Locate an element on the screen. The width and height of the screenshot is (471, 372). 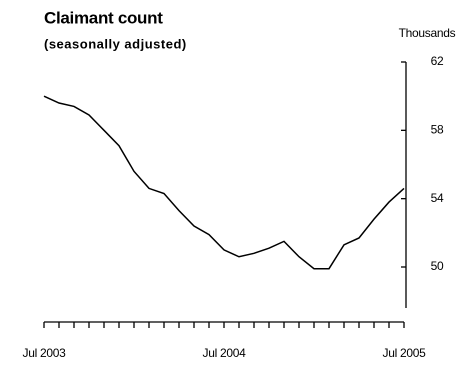
x-tick-label: Jul 2003 is located at coordinates (45, 353).